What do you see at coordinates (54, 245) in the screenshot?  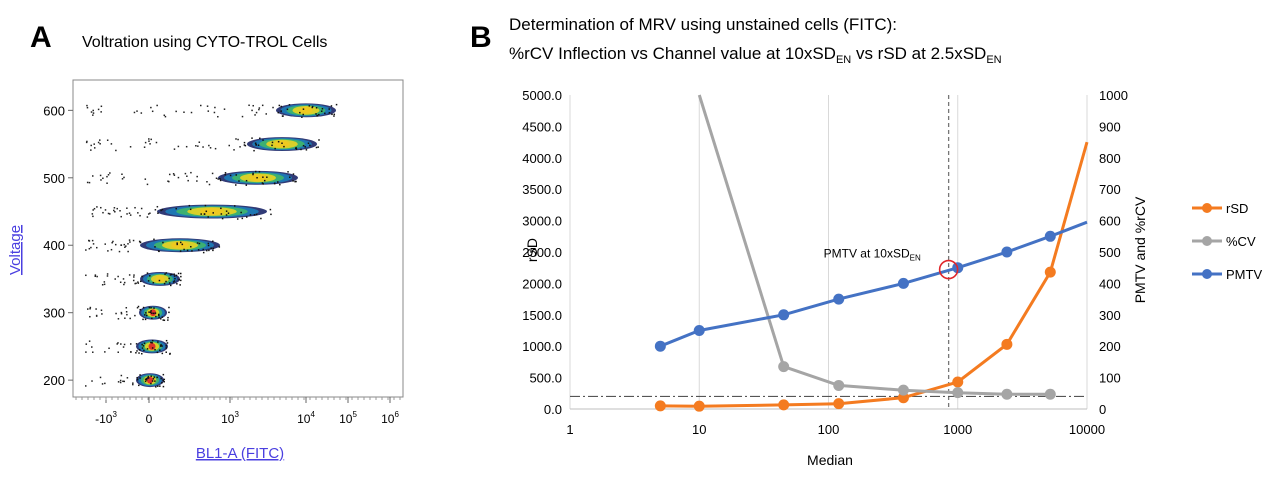 I see `y-tick-label: 400` at bounding box center [54, 245].